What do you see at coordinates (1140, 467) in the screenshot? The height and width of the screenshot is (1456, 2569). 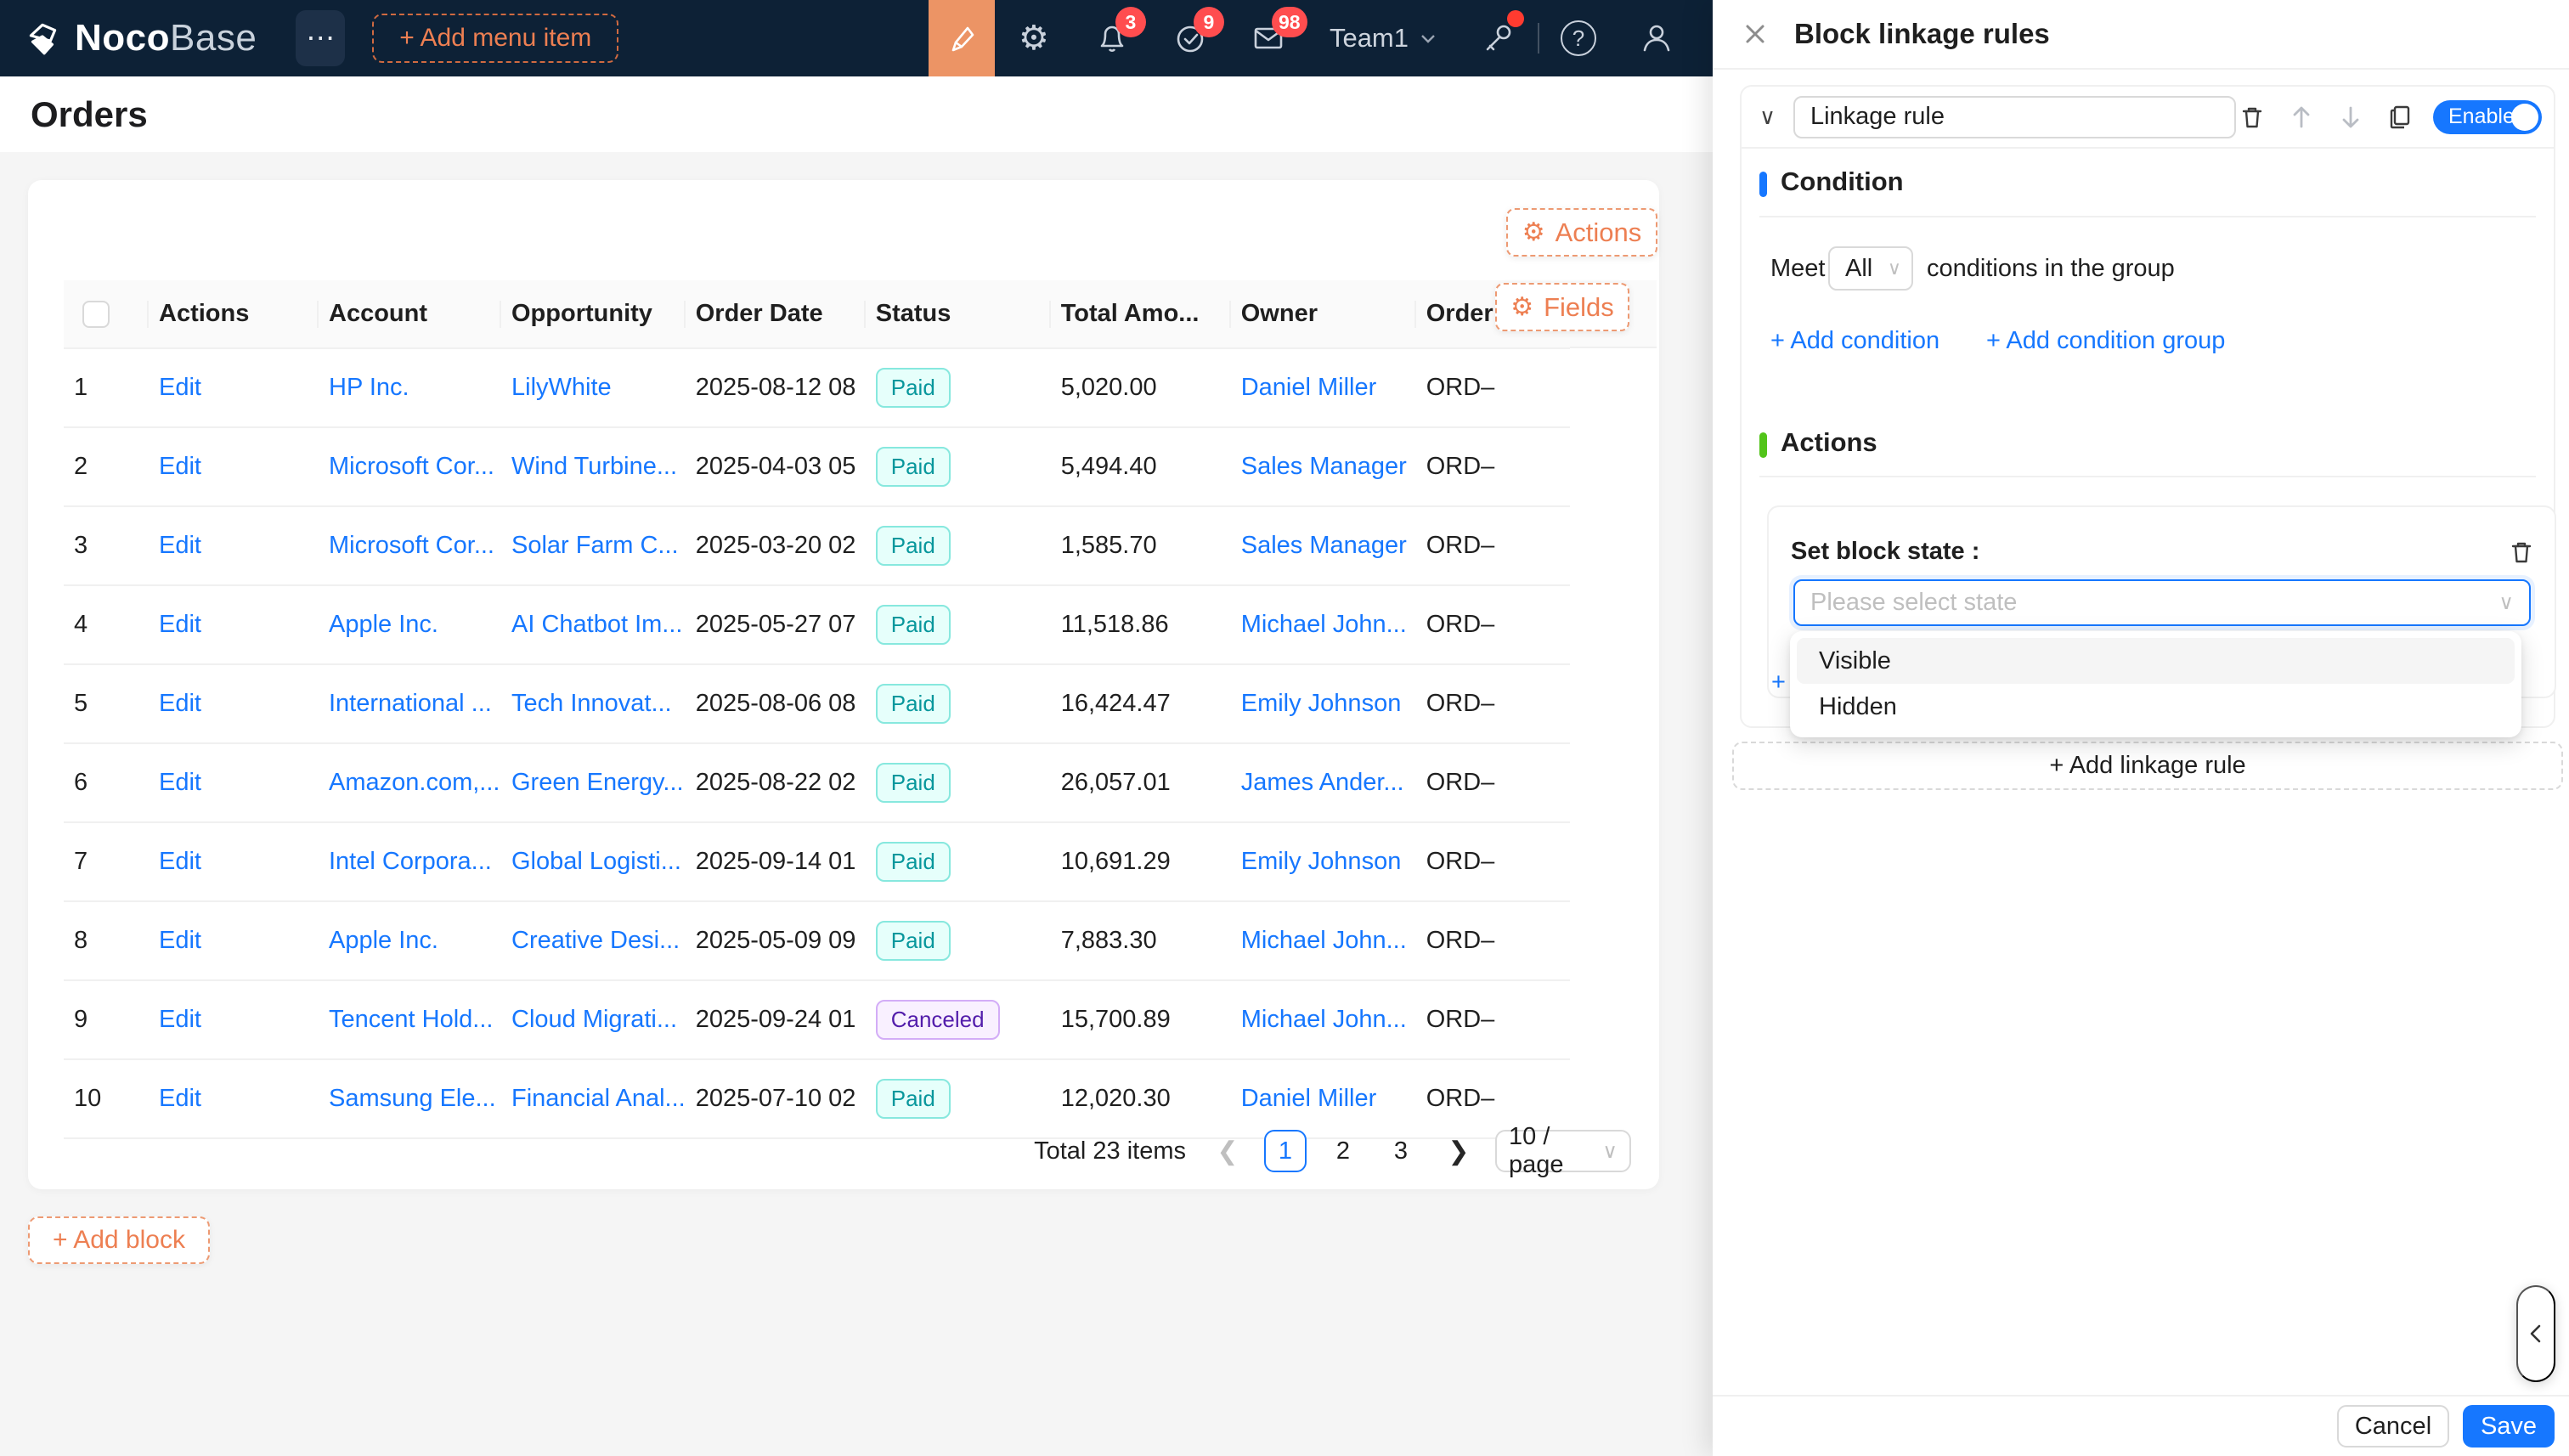 I see `total-amount-cell-cell: 5,494.40` at bounding box center [1140, 467].